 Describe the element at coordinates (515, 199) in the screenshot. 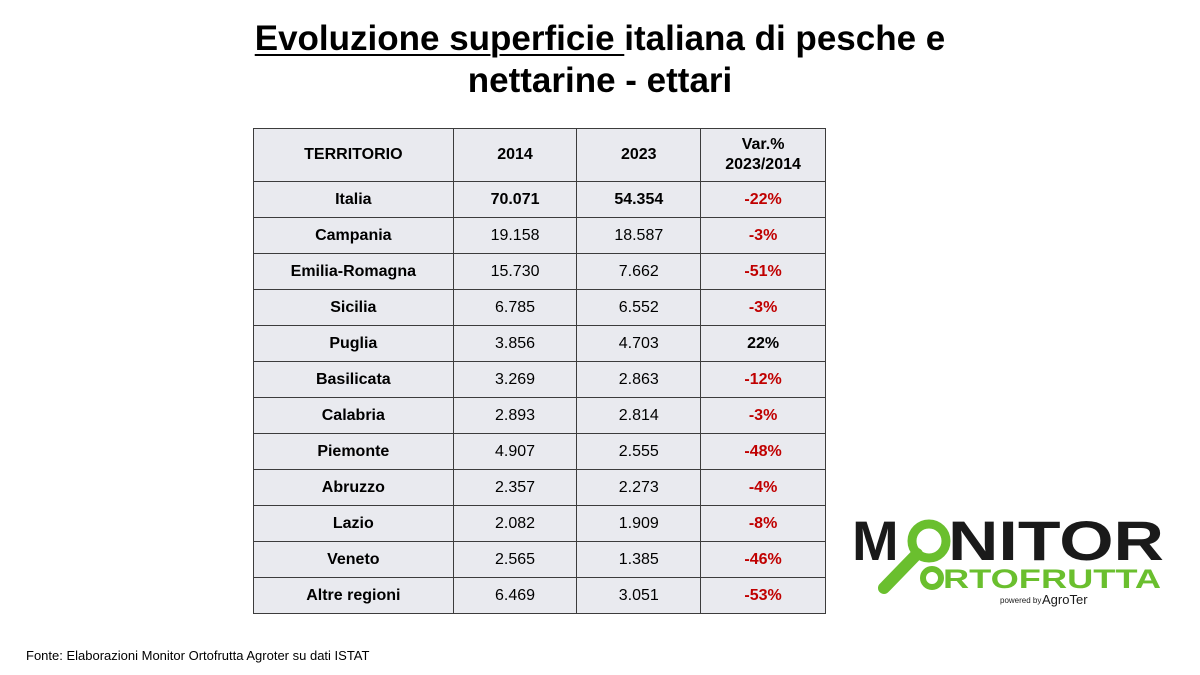

I see `cell-2014: 70.071` at that location.